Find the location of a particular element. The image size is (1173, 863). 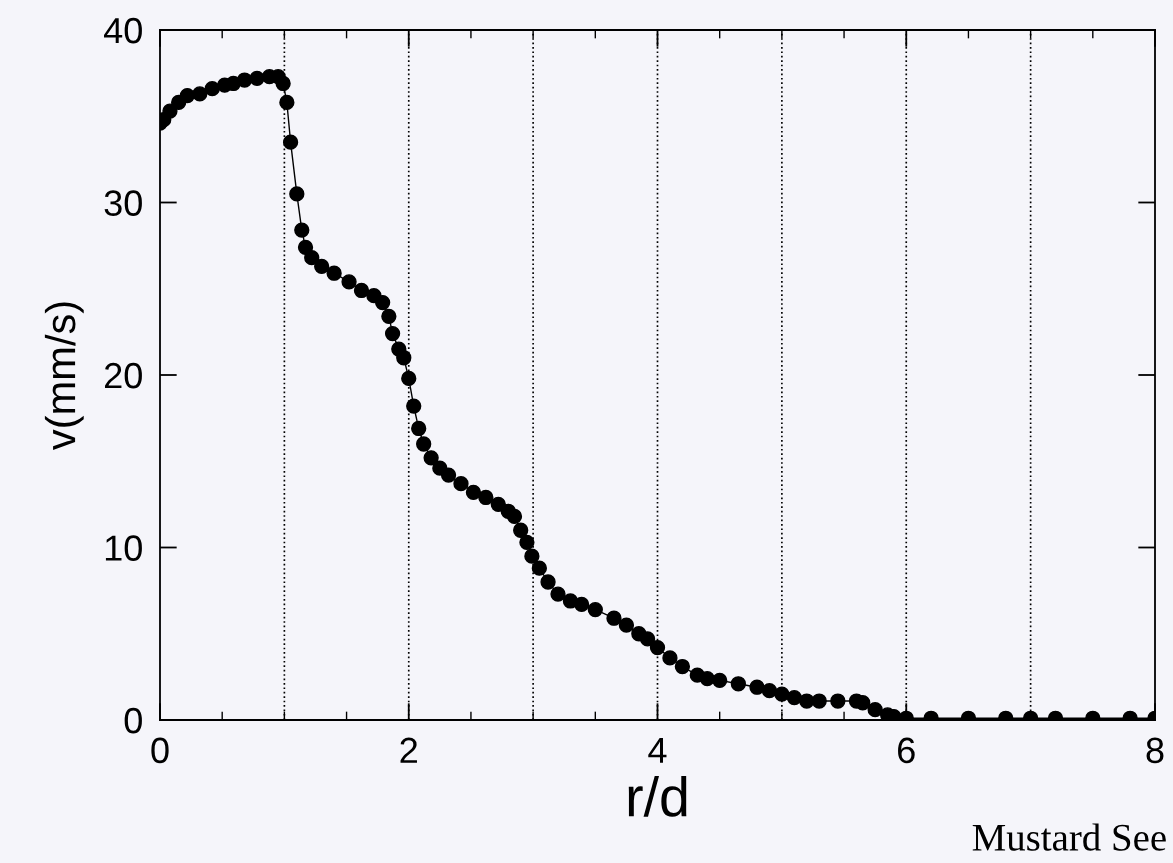

y-axis-title: v(mm/s) is located at coordinates (64, 376).